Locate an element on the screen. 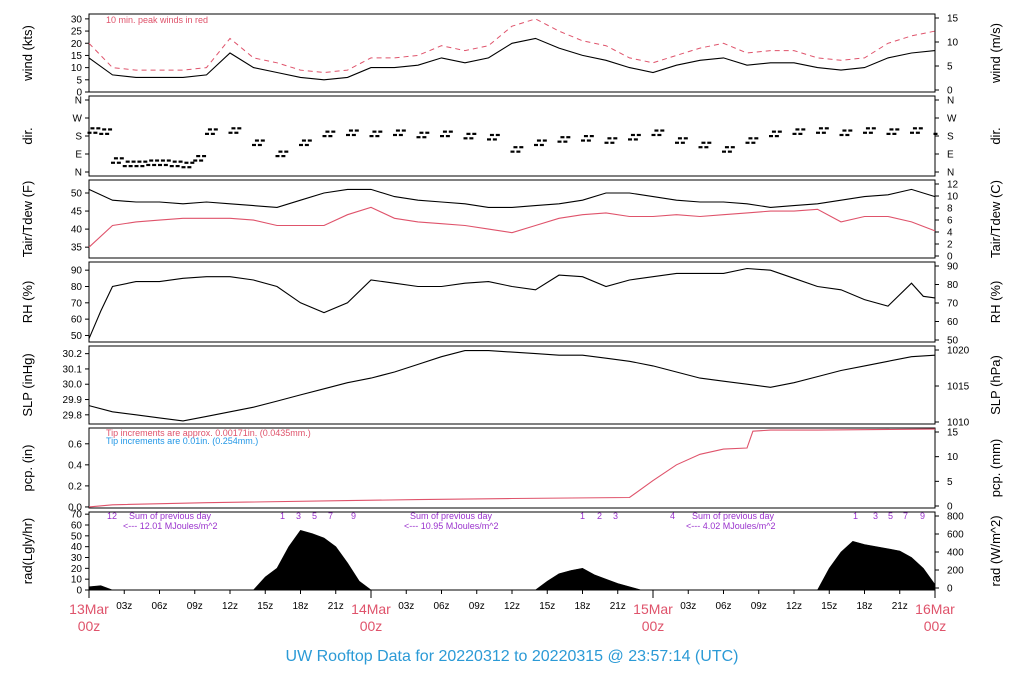 The image size is (1024, 700). wind-frame is located at coordinates (512, 53).